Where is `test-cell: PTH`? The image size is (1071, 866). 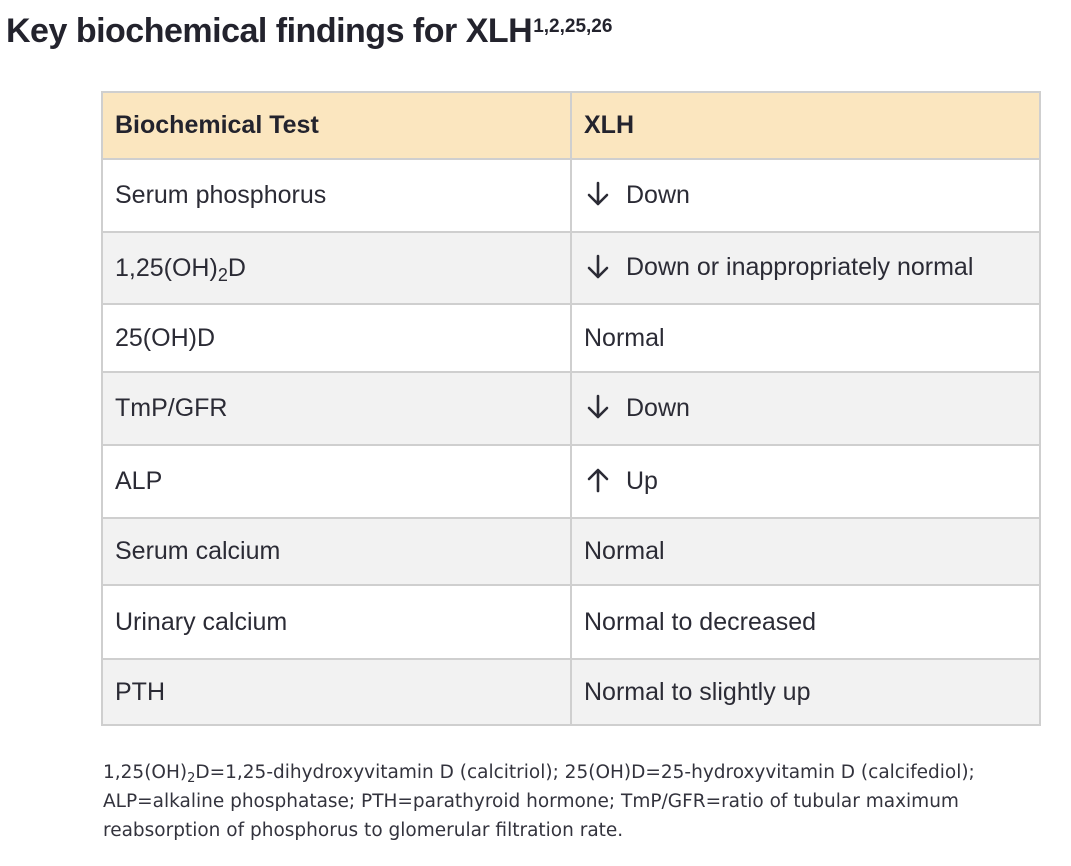 test-cell: PTH is located at coordinates (336, 692).